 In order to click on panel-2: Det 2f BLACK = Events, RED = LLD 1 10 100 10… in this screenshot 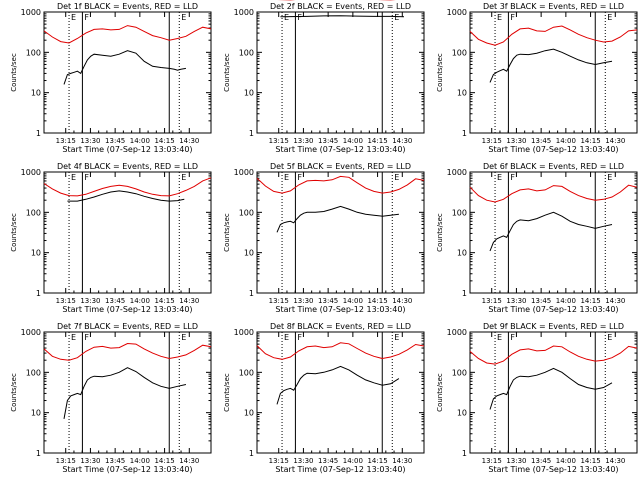, I will do `click(324, 77)`.